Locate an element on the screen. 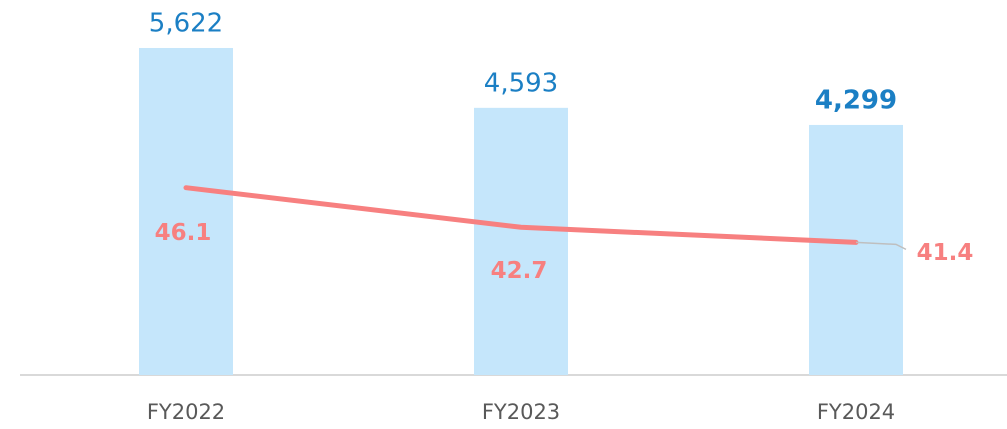  leader-line is located at coordinates (881, 246).